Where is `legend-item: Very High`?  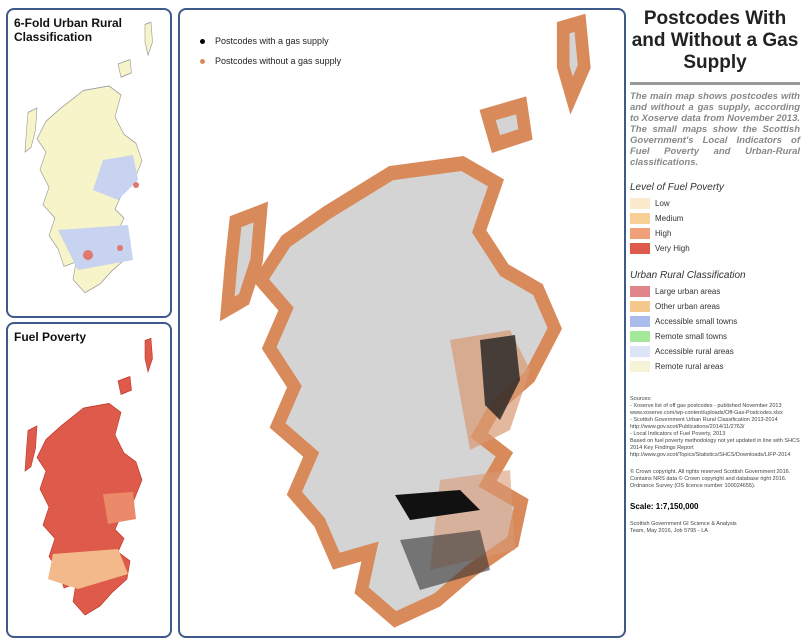
legend-item: Very High is located at coordinates (715, 248).